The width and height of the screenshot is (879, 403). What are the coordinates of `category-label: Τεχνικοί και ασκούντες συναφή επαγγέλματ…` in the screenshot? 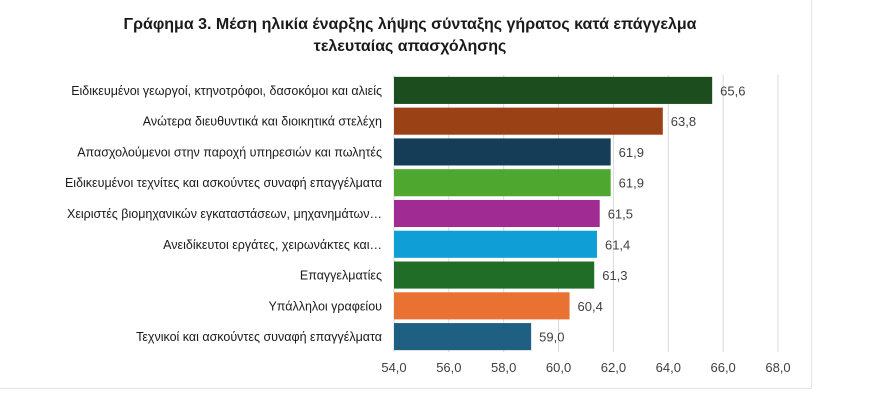 It's located at (259, 337).